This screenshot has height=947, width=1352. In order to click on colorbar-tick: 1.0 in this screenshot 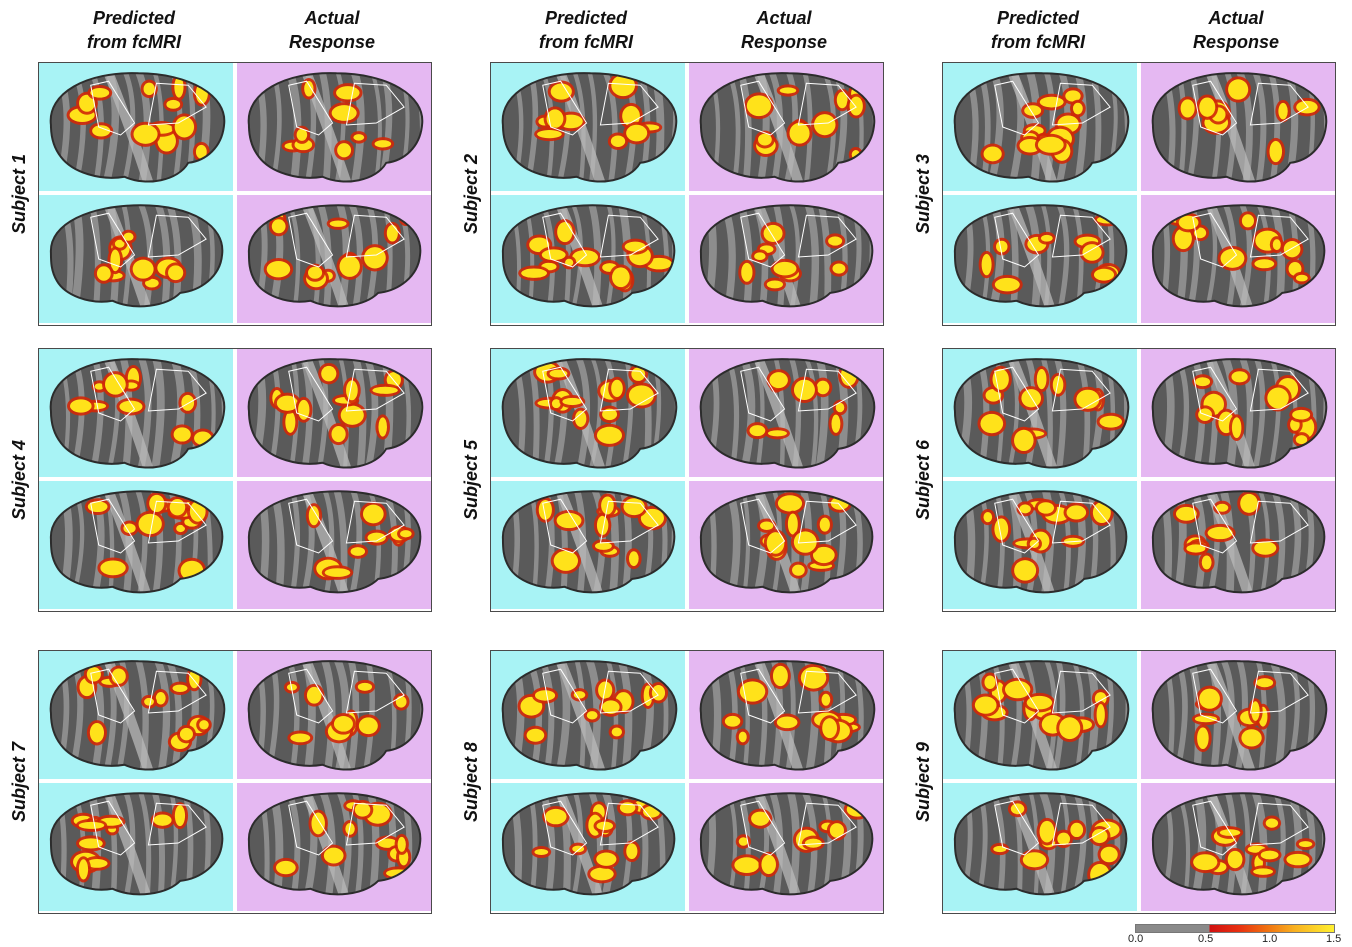, I will do `click(1270, 939)`.